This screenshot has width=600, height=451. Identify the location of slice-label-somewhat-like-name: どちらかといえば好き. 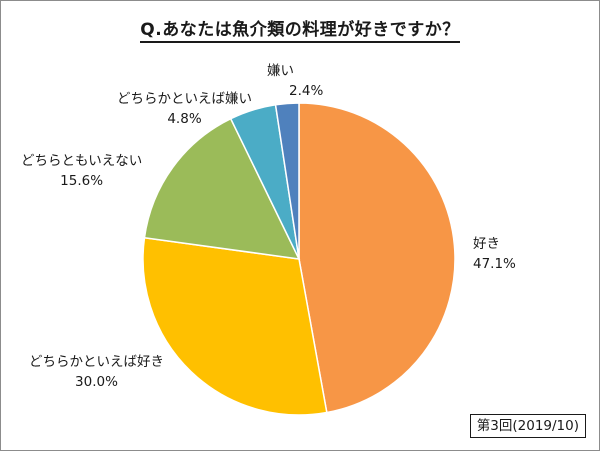
(96, 362).